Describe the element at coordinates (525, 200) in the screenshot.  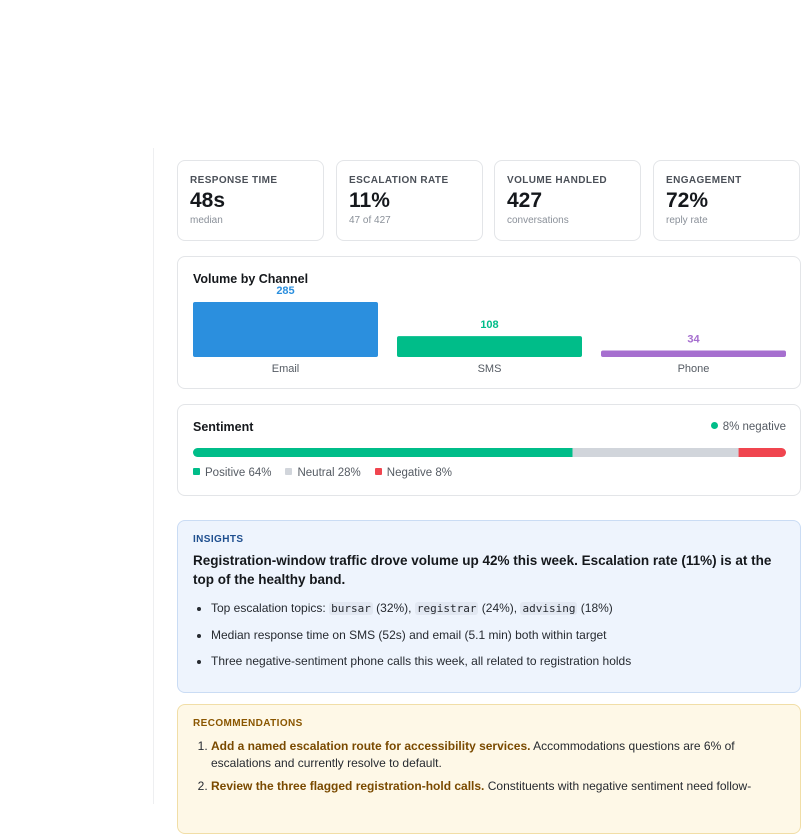
I see `kpi-value: 427` at that location.